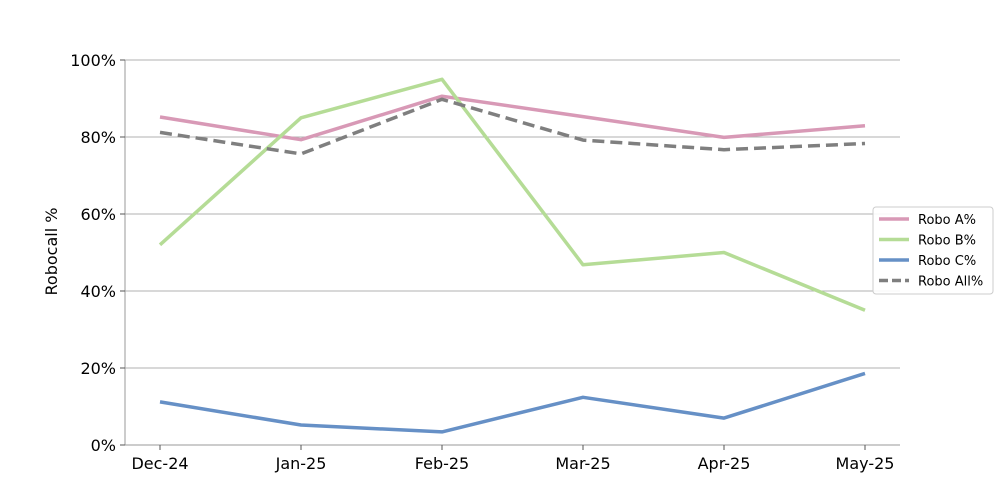 Image resolution: width=1000 pixels, height=500 pixels. What do you see at coordinates (512, 402) in the screenshot?
I see `series-line-robo-c` at bounding box center [512, 402].